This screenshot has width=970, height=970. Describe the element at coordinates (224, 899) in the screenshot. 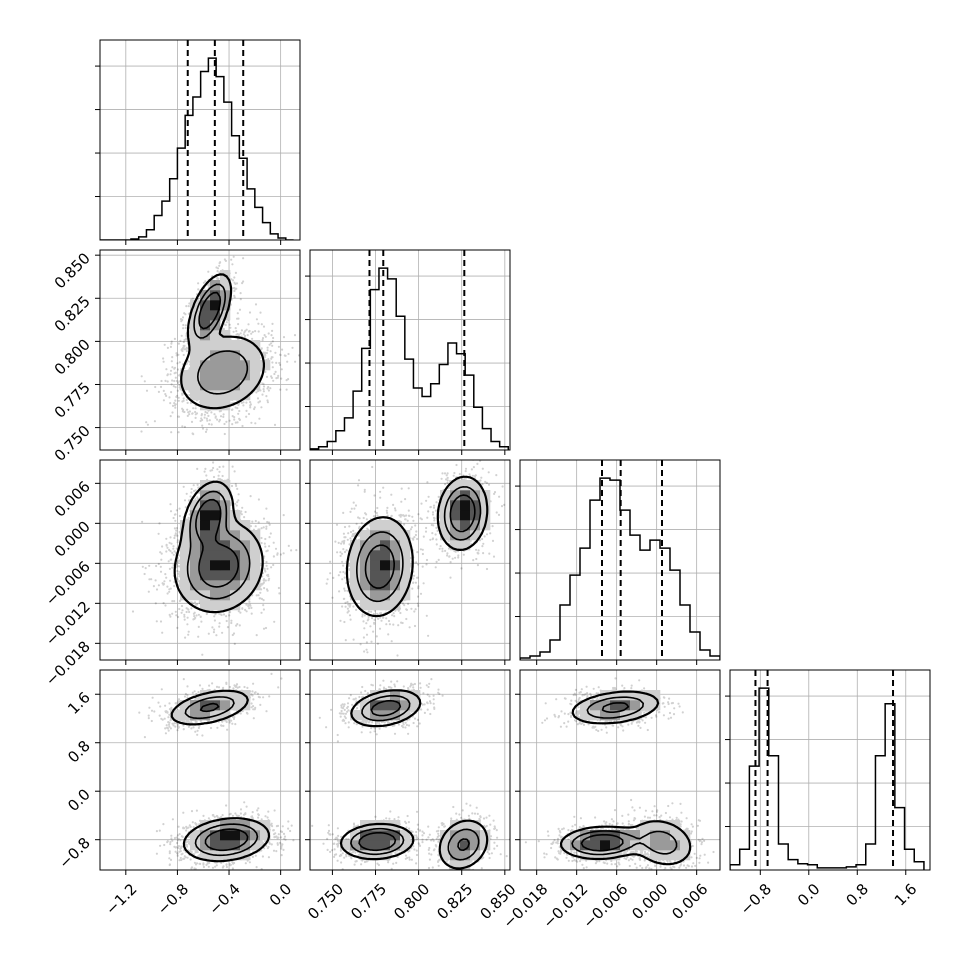

I see `x-tick-label: −0.4` at that location.